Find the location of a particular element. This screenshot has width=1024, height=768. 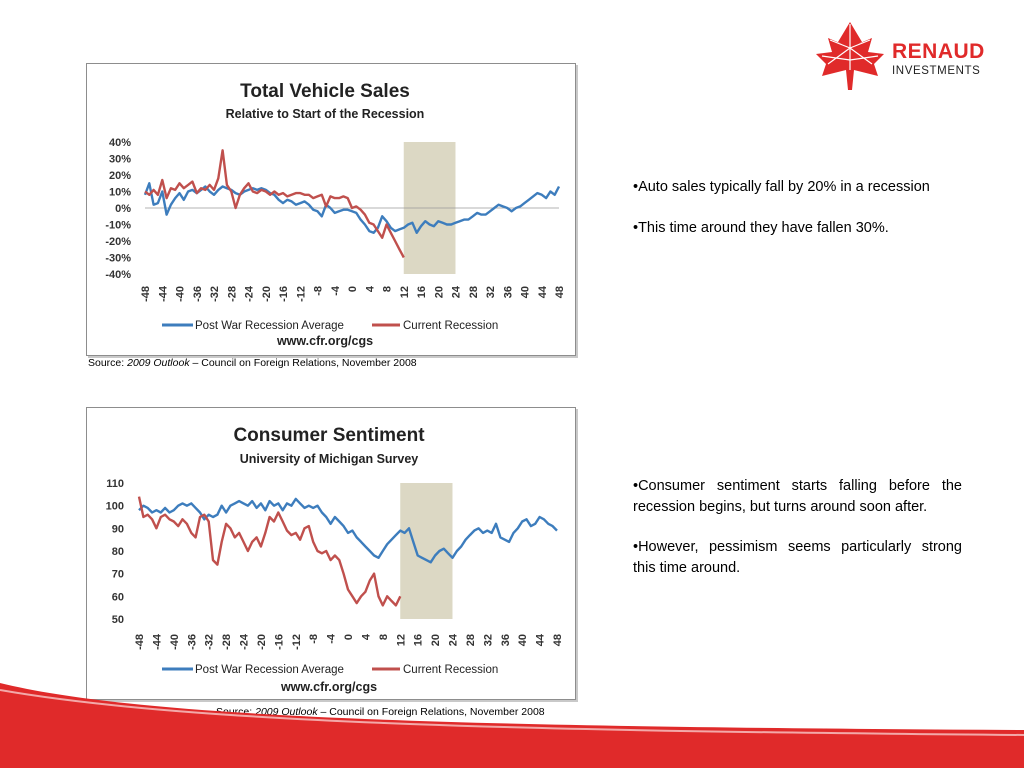

y-tick-label: 50 is located at coordinates (118, 620).